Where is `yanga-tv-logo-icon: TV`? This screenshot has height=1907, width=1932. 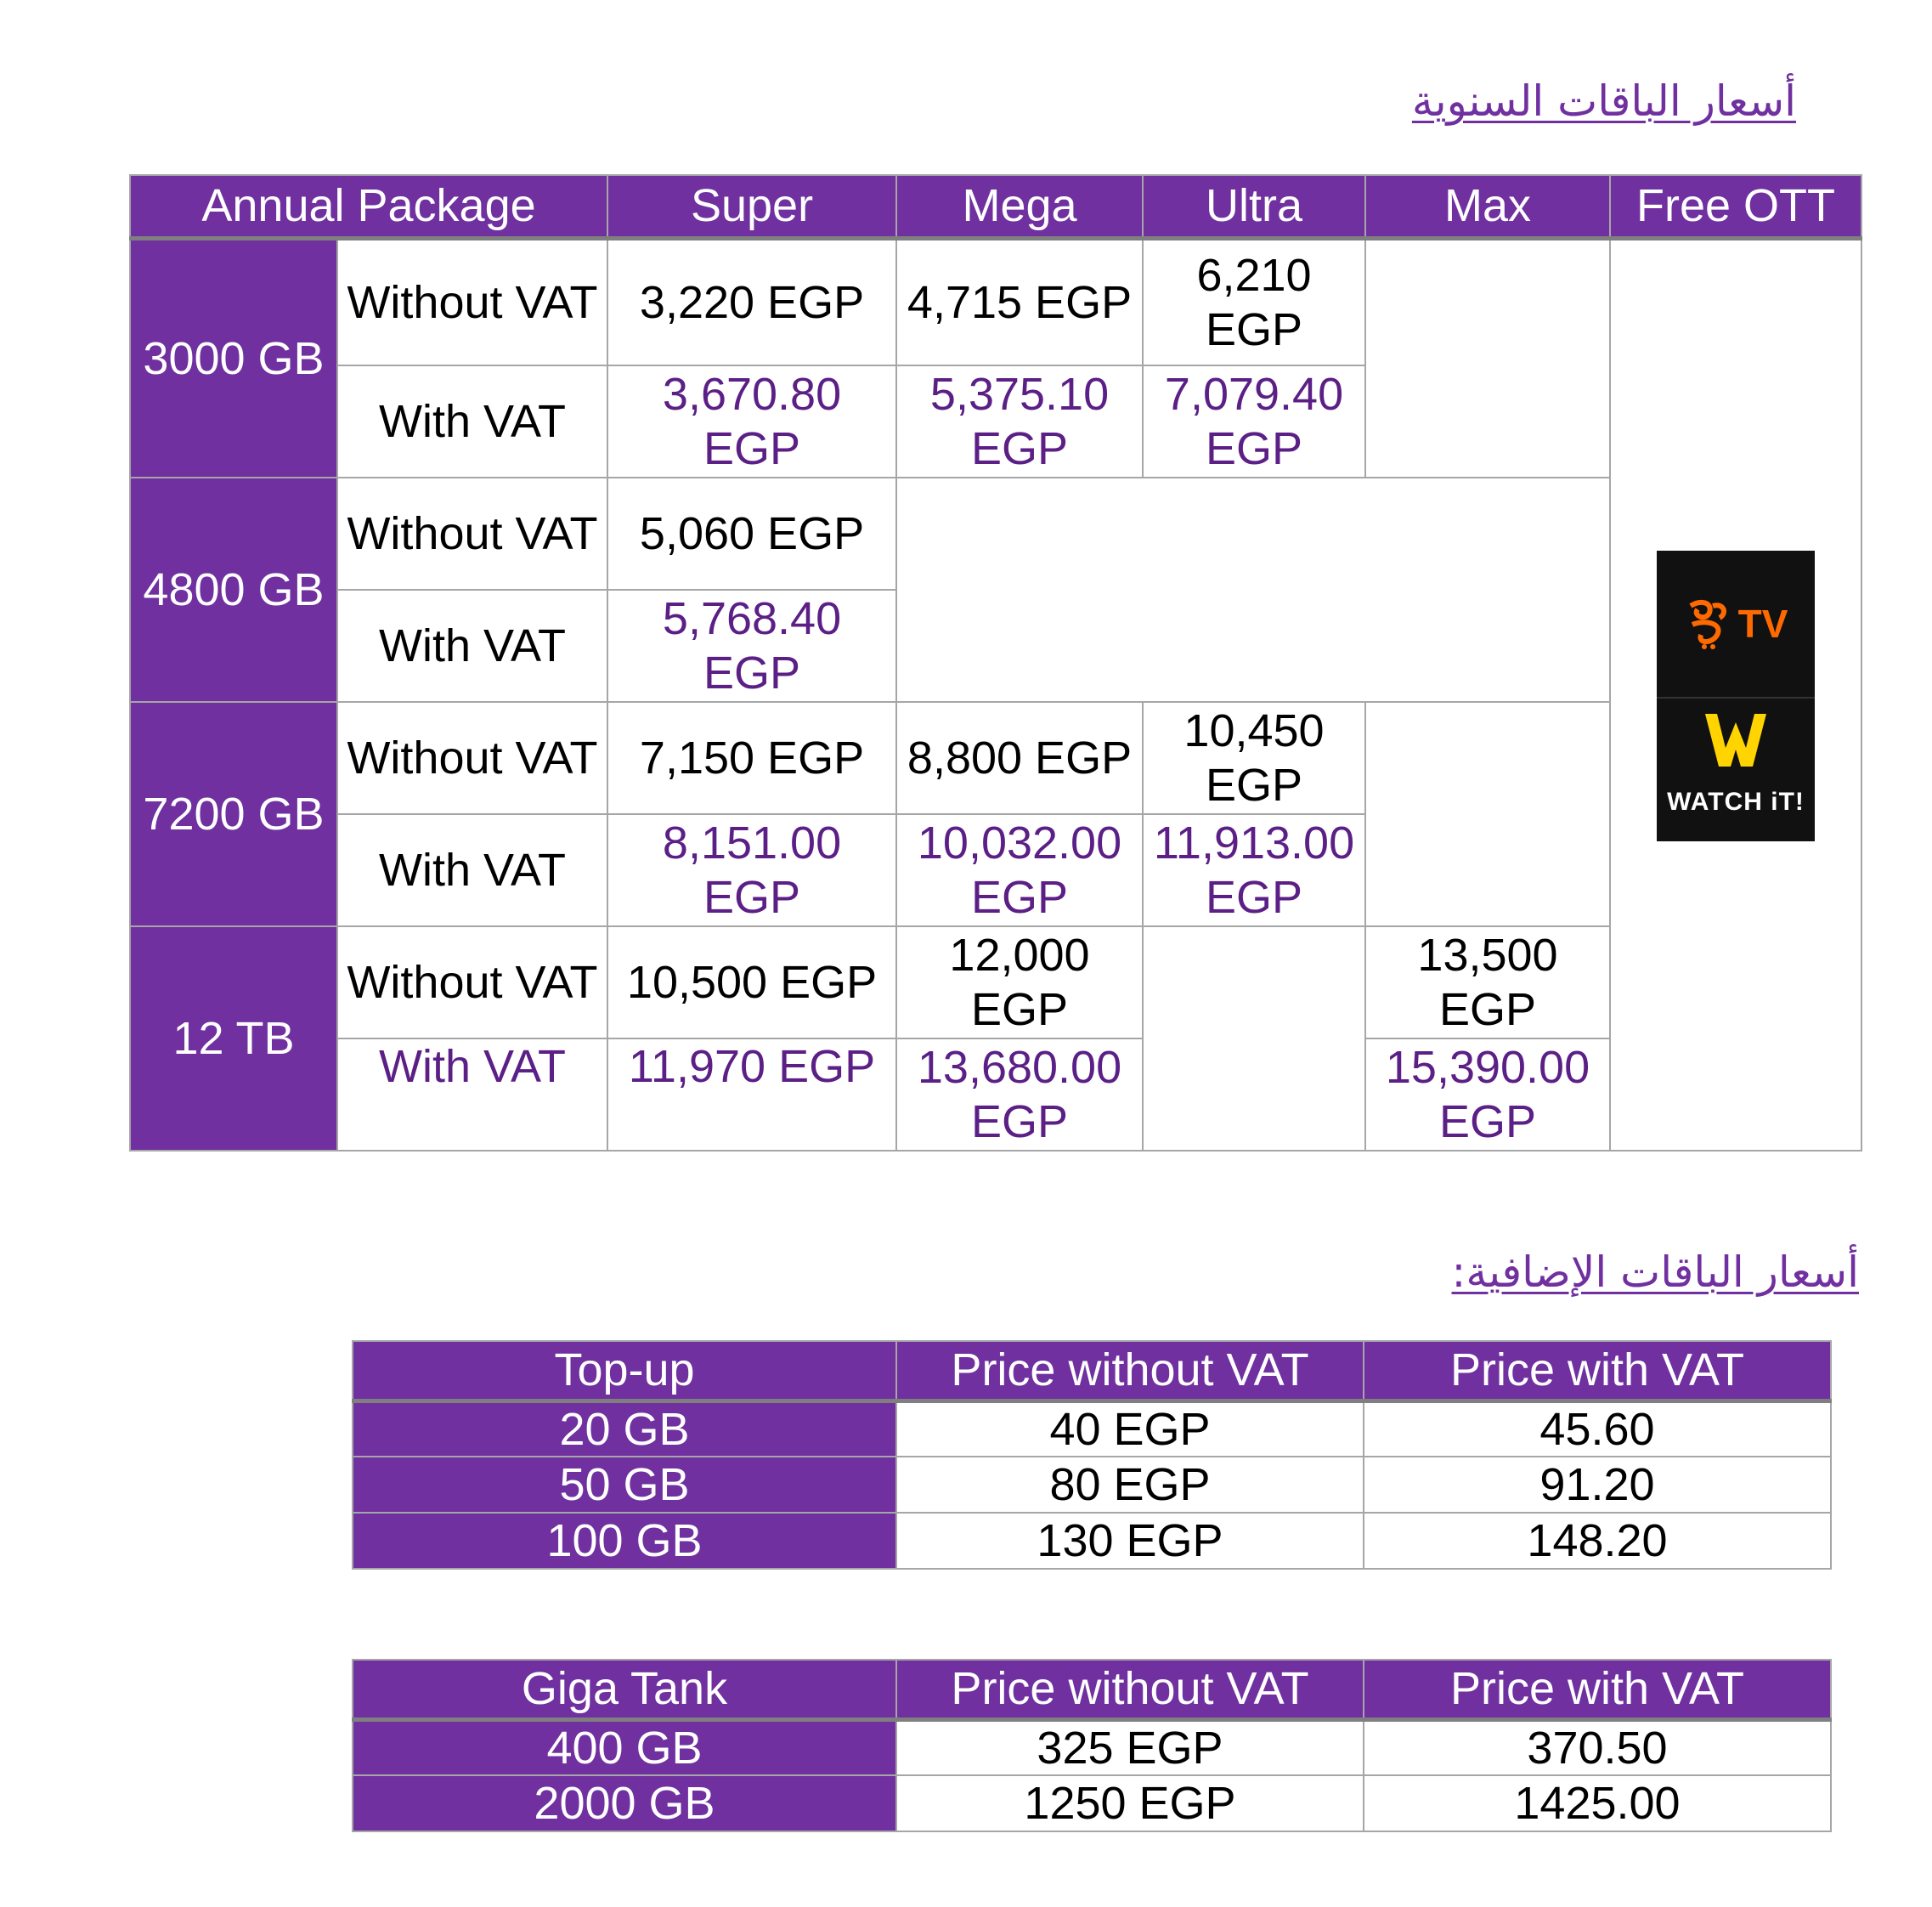 yanga-tv-logo-icon: TV is located at coordinates (1737, 625).